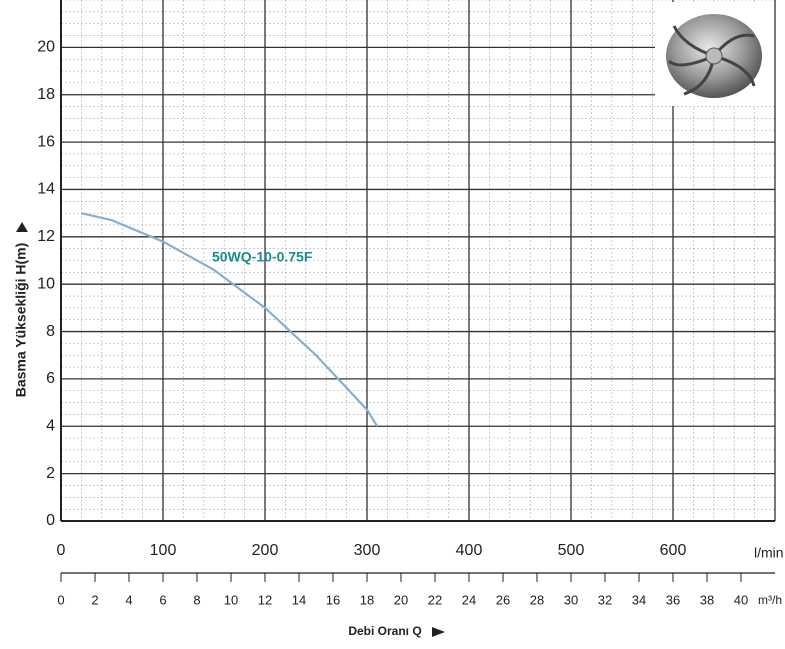 Image resolution: width=785 pixels, height=649 pixels. I want to click on x2-unit: m³/h, so click(770, 600).